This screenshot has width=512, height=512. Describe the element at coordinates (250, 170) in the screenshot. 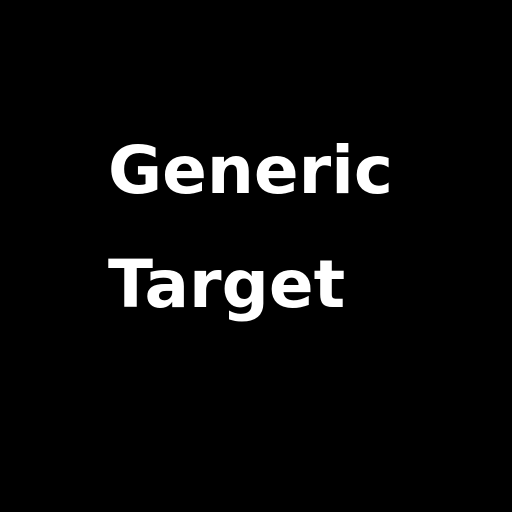

I see `text-line-generic: Generic` at that location.